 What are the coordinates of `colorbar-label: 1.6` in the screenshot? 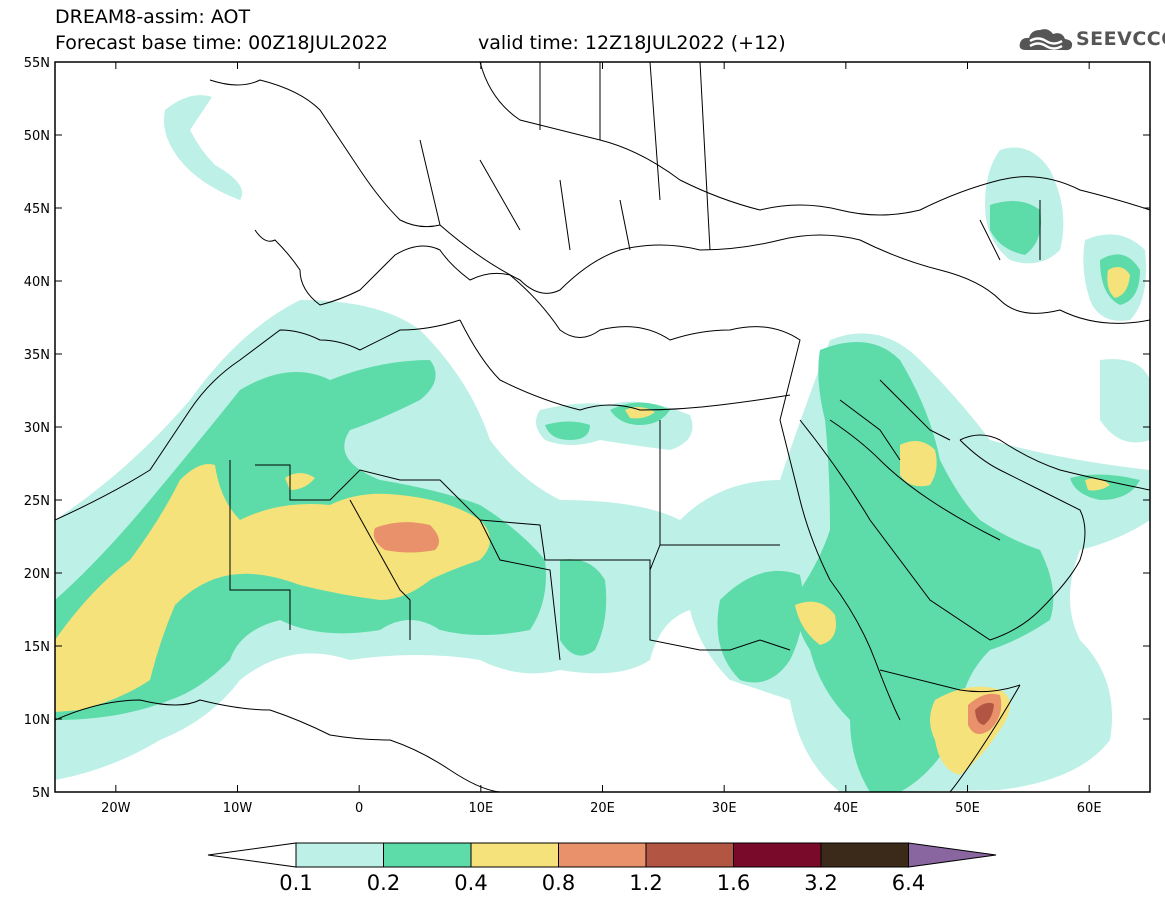 It's located at (733, 883).